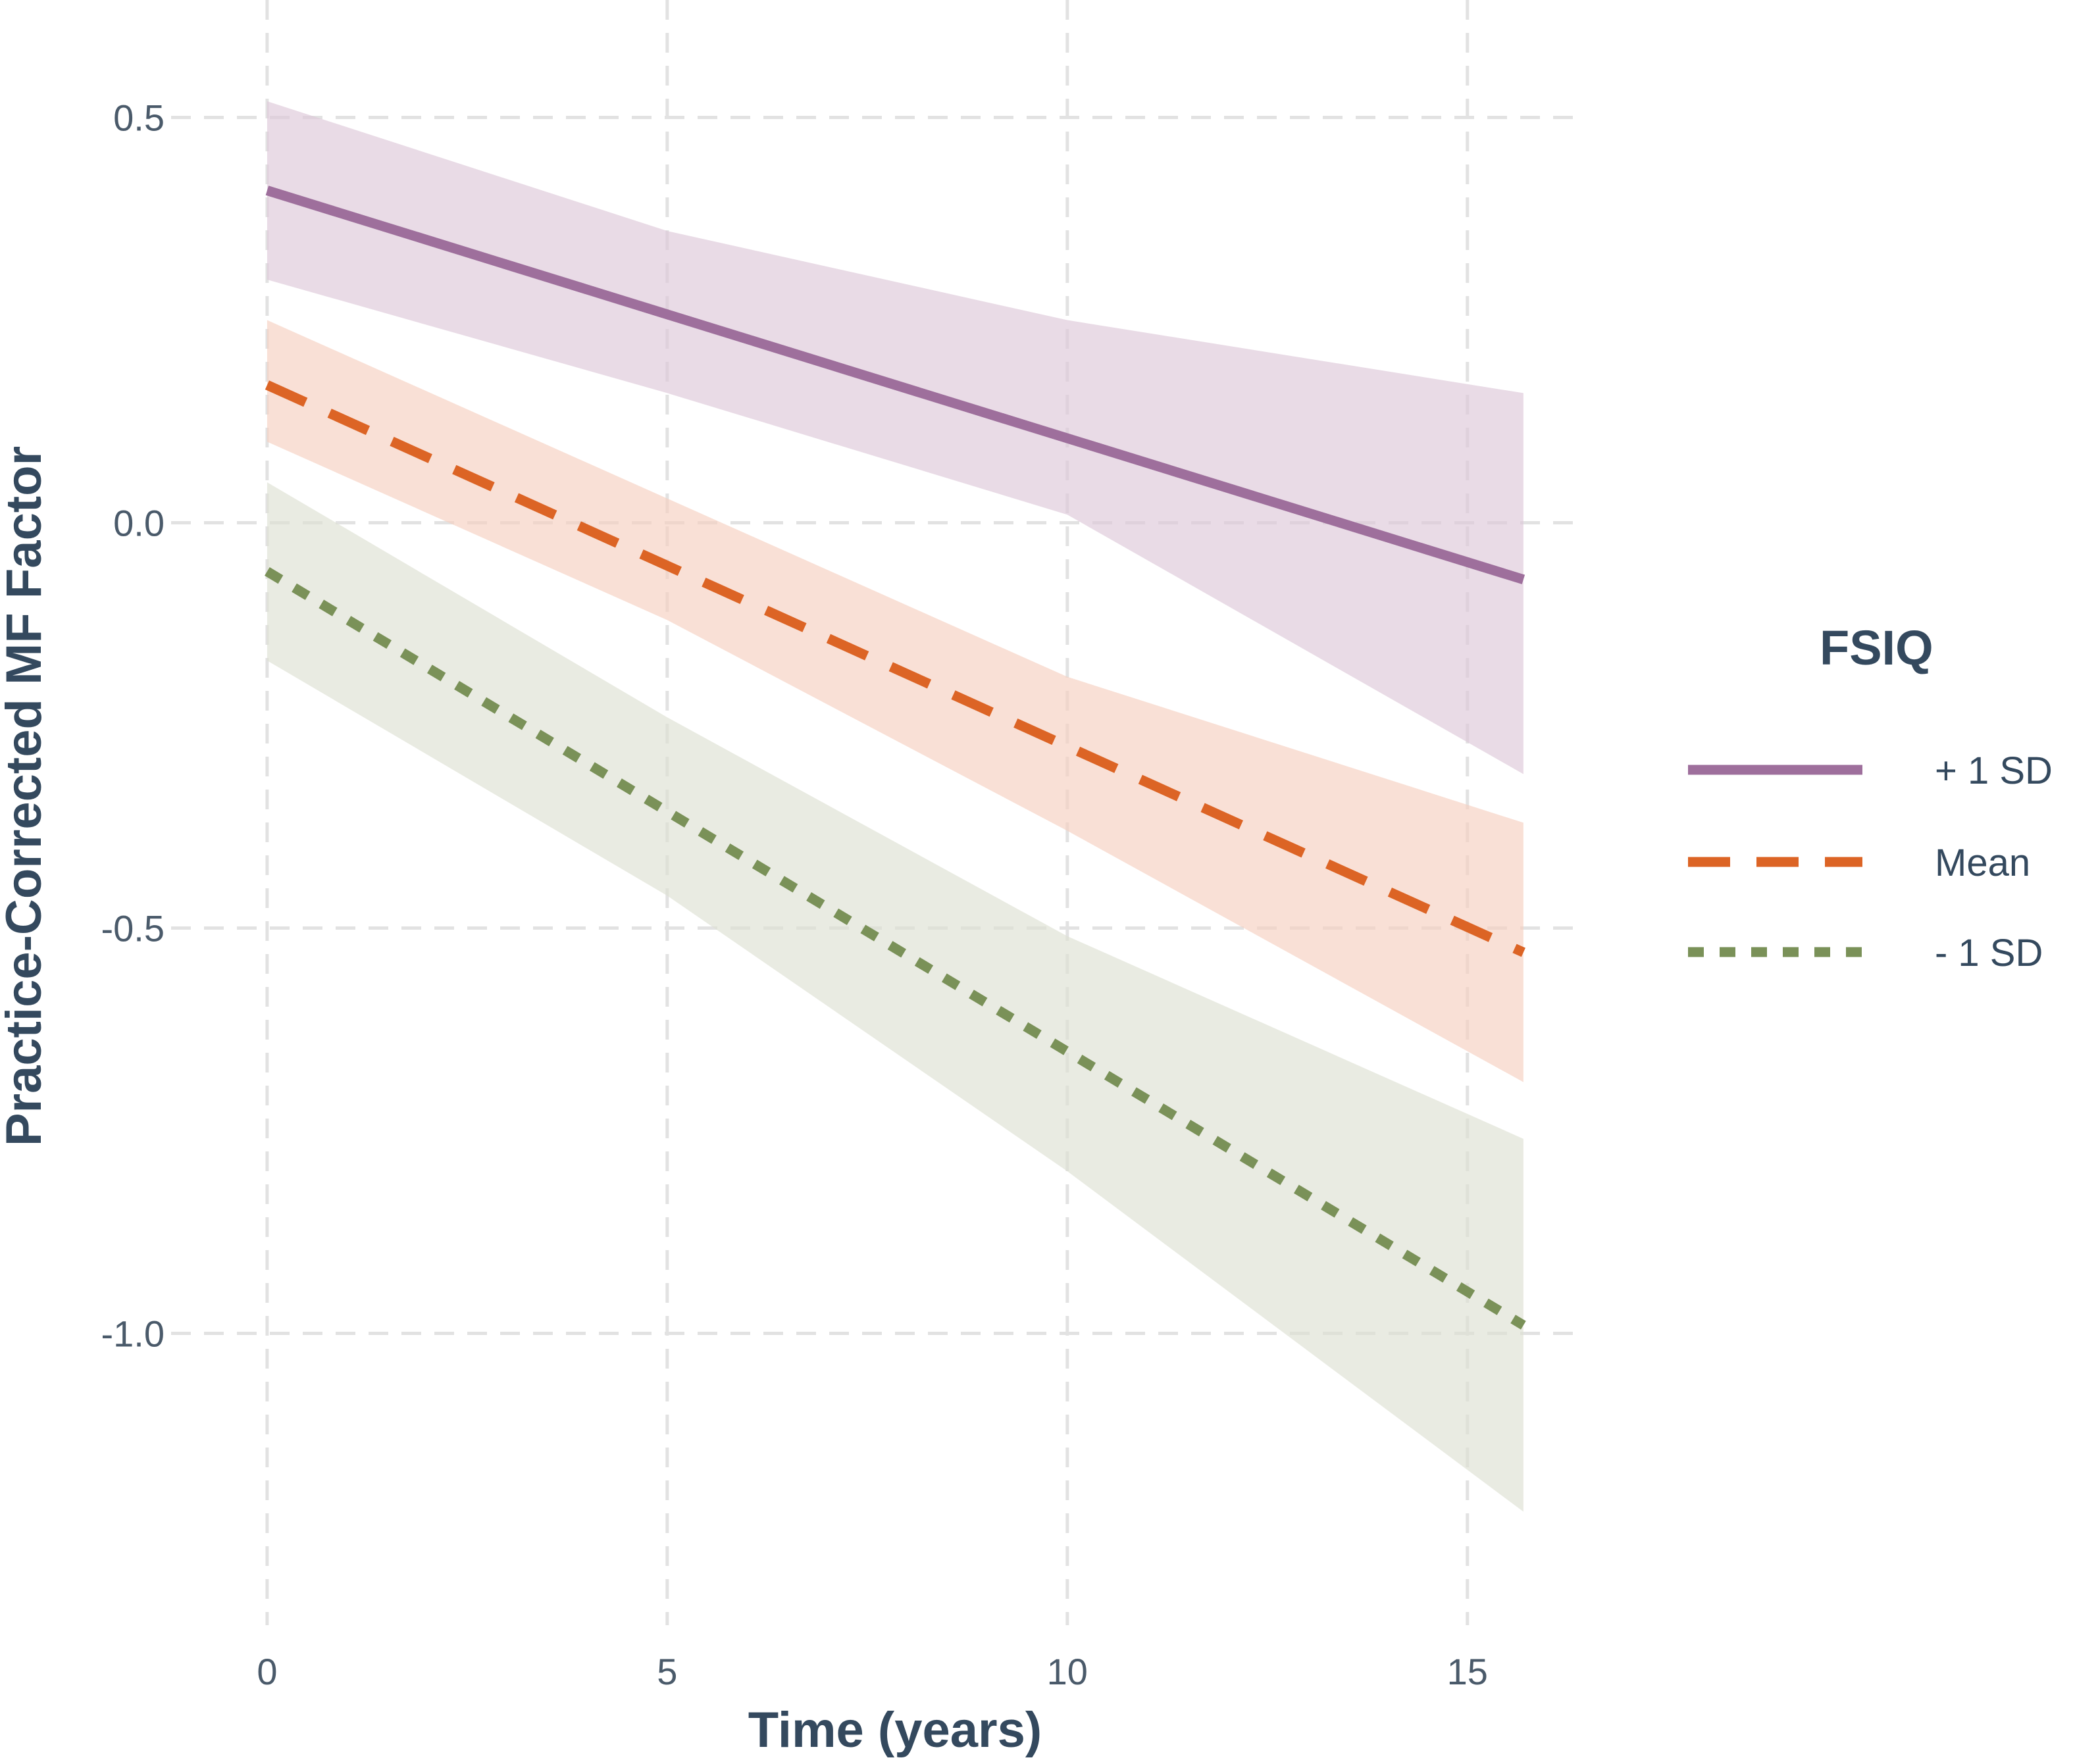 The width and height of the screenshot is (2073, 1764). I want to click on y-tick-label: 0.0, so click(139, 523).